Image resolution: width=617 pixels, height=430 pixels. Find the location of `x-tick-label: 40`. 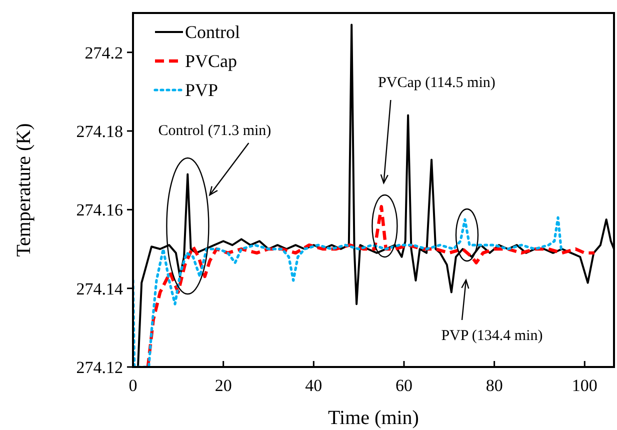

x-tick-label: 40 is located at coordinates (313, 385).